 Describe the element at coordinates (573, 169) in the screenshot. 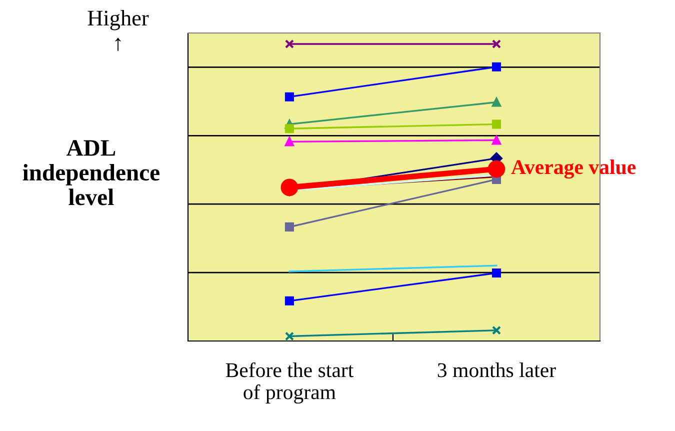

I see `series-label: Average value` at that location.